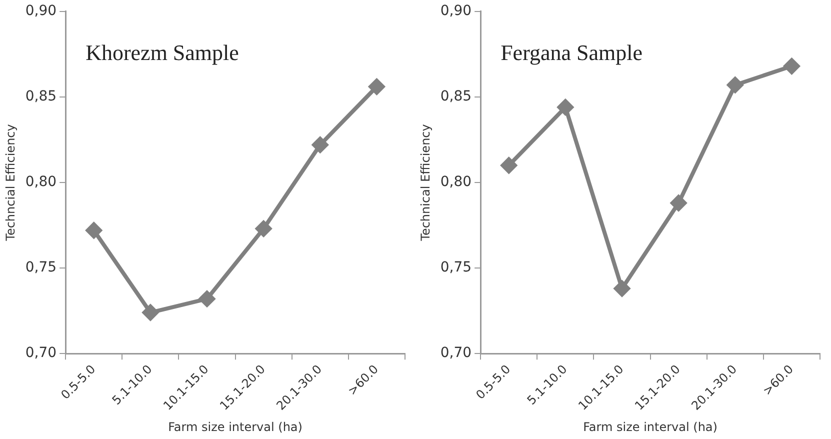 The image size is (831, 439). What do you see at coordinates (425, 183) in the screenshot?
I see `y-axis-title: Technical Efficiency` at bounding box center [425, 183].